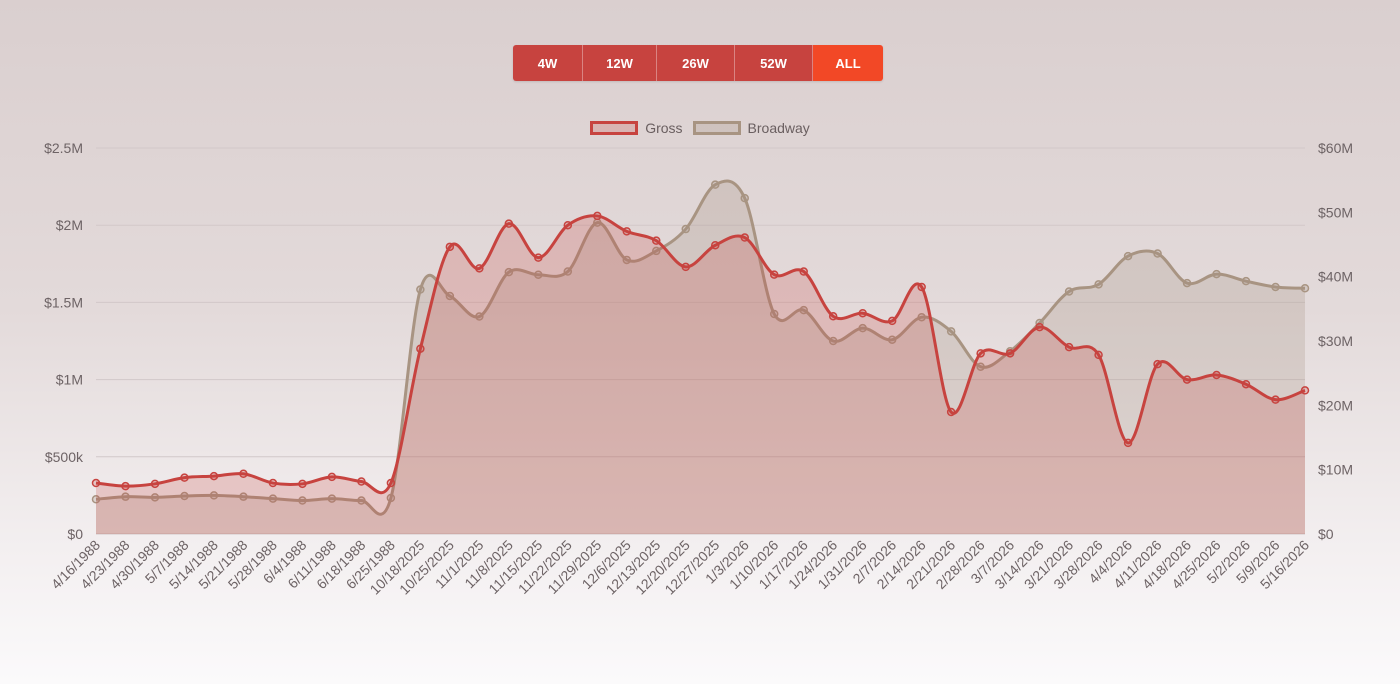 This screenshot has width=1400, height=684. What do you see at coordinates (664, 128) in the screenshot?
I see `legend-label-gross: Gross` at bounding box center [664, 128].